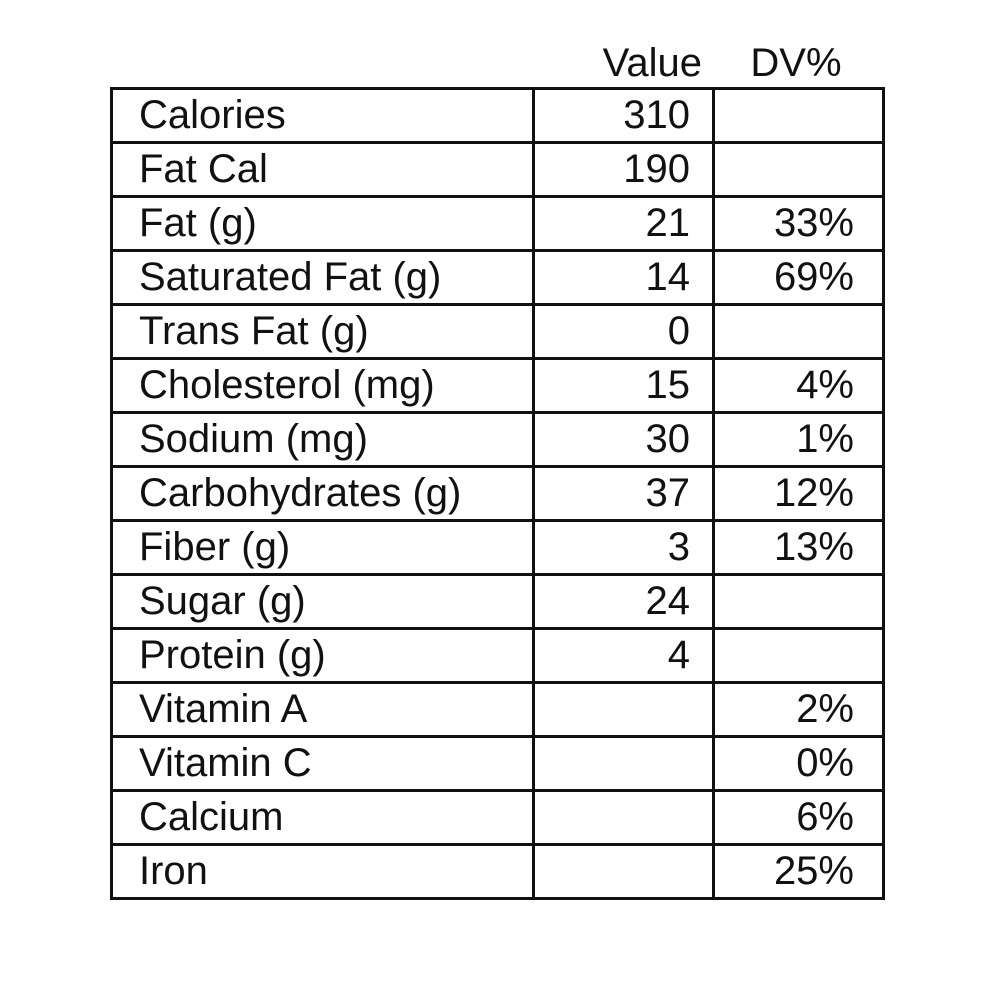  I want to click on nutrient-dv-cell: 12%, so click(798, 493).